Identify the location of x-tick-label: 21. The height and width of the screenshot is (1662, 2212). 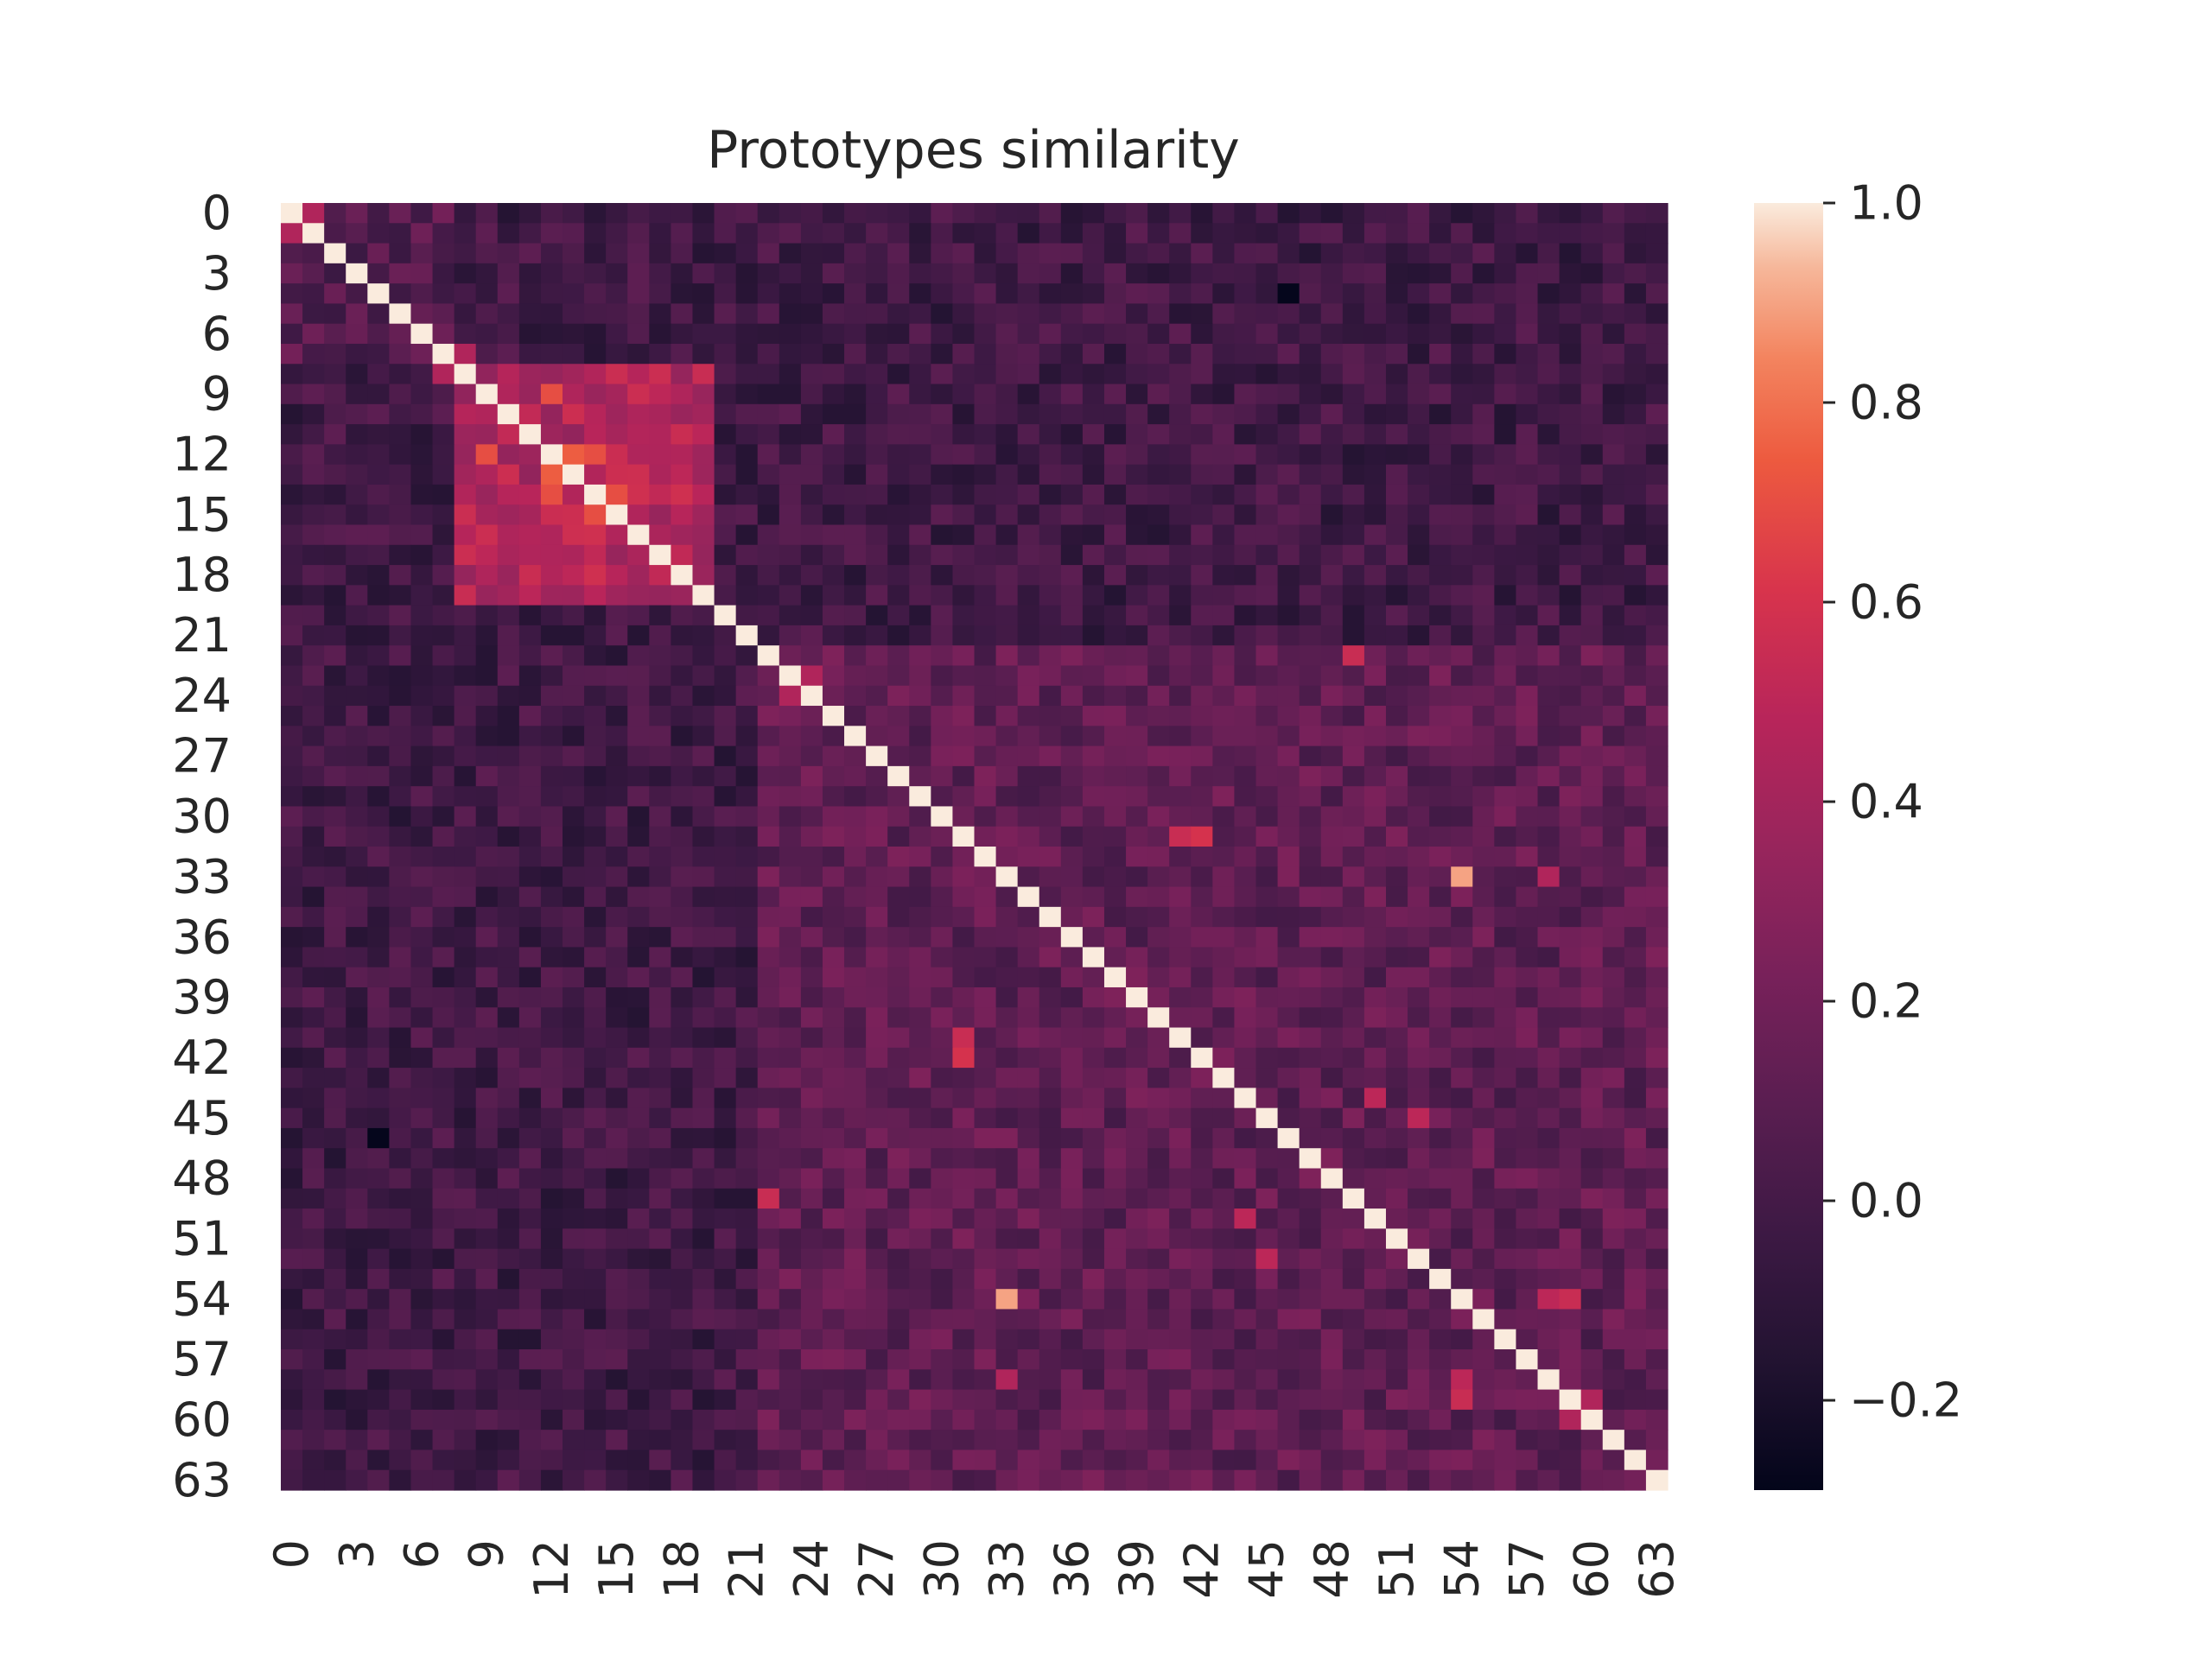
(747, 1569).